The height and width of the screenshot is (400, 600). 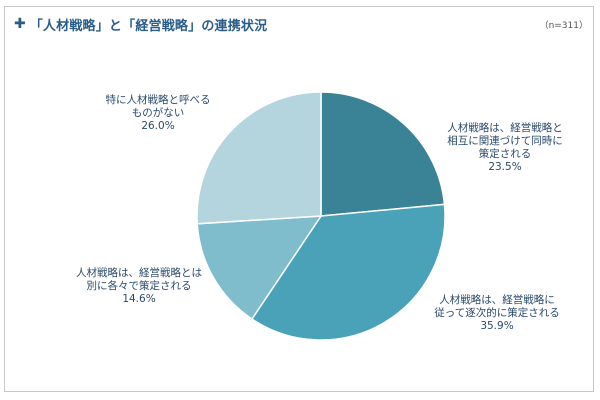 I want to click on sample-size-note: （n=311）, so click(x=563, y=26).